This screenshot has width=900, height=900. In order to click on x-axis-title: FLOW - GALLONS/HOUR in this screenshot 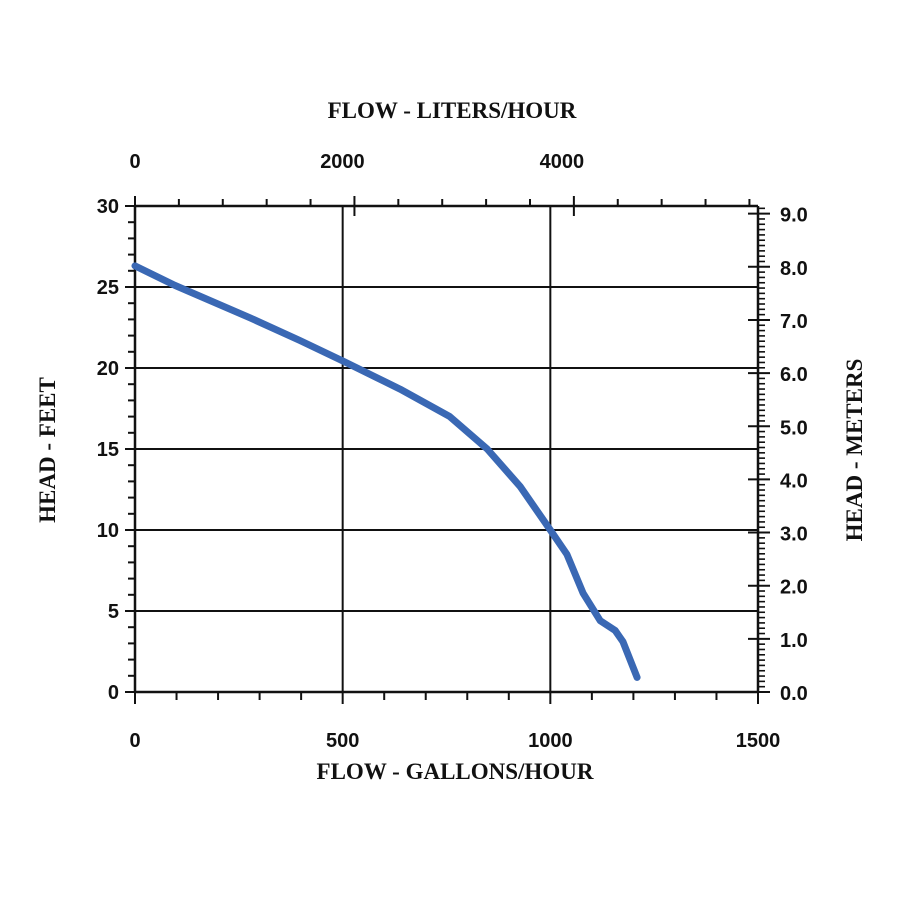, I will do `click(455, 771)`.